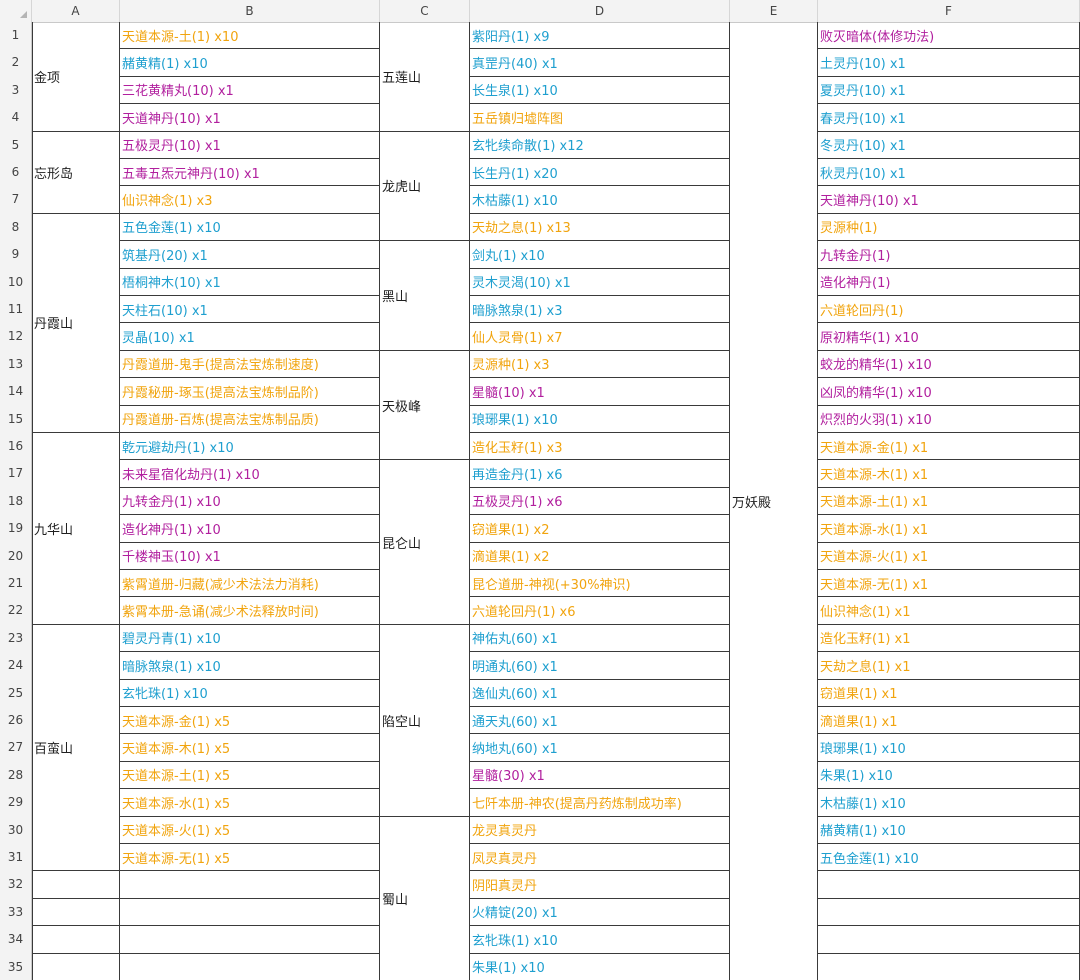 This screenshot has height=980, width=1080. What do you see at coordinates (16, 36) in the screenshot?
I see `row-header-1: 1` at bounding box center [16, 36].